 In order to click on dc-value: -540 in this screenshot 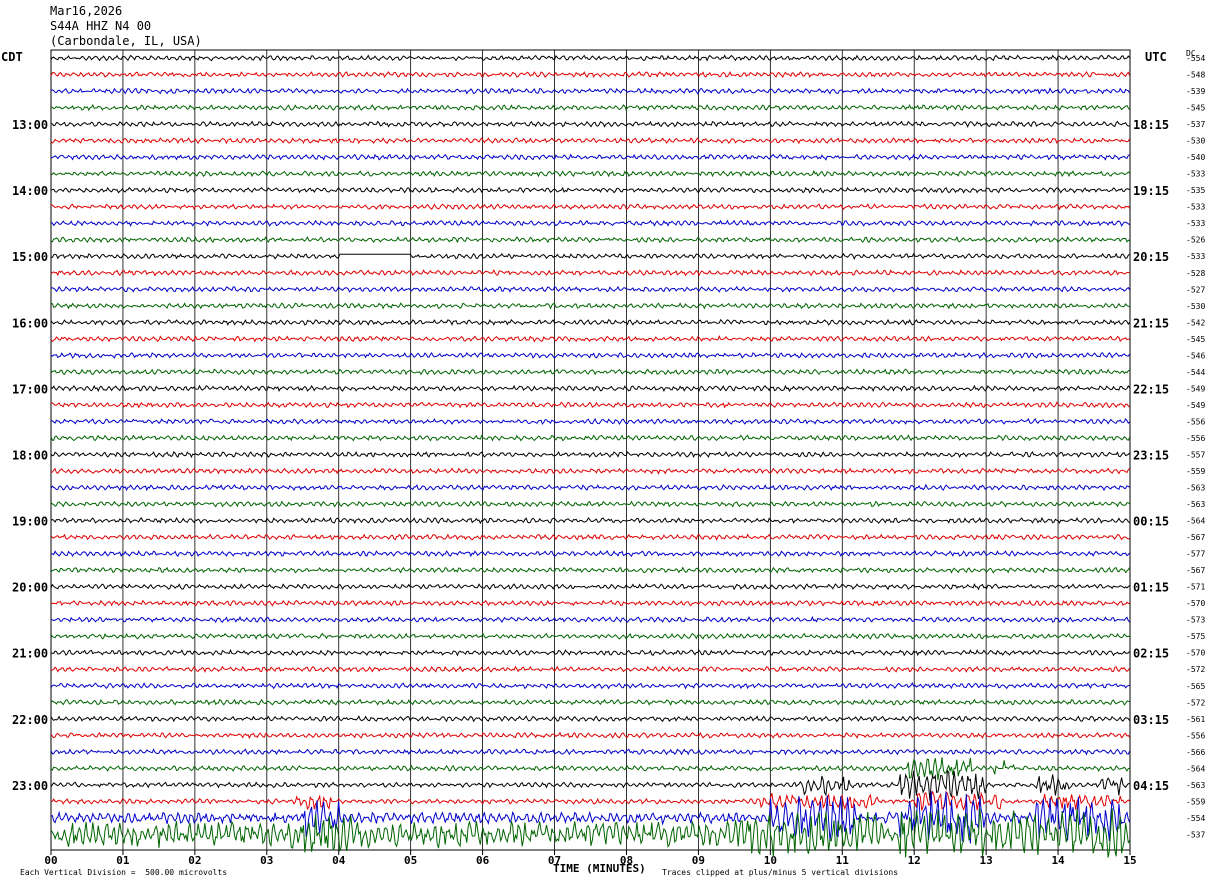, I will do `click(1195, 157)`.